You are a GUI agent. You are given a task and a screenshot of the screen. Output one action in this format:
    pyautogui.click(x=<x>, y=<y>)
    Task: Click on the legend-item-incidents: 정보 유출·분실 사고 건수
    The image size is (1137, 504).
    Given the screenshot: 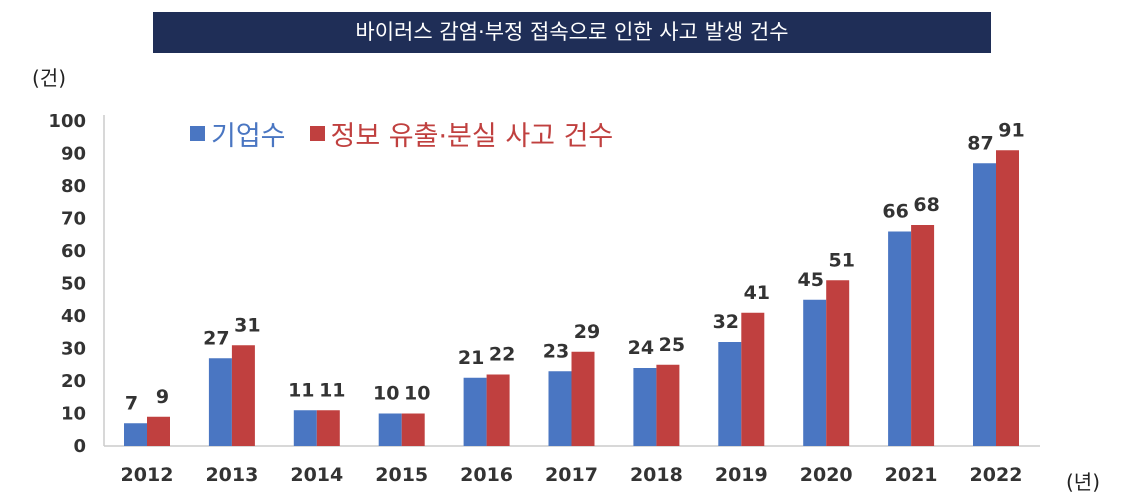 What is the action you would take?
    pyautogui.click(x=461, y=133)
    